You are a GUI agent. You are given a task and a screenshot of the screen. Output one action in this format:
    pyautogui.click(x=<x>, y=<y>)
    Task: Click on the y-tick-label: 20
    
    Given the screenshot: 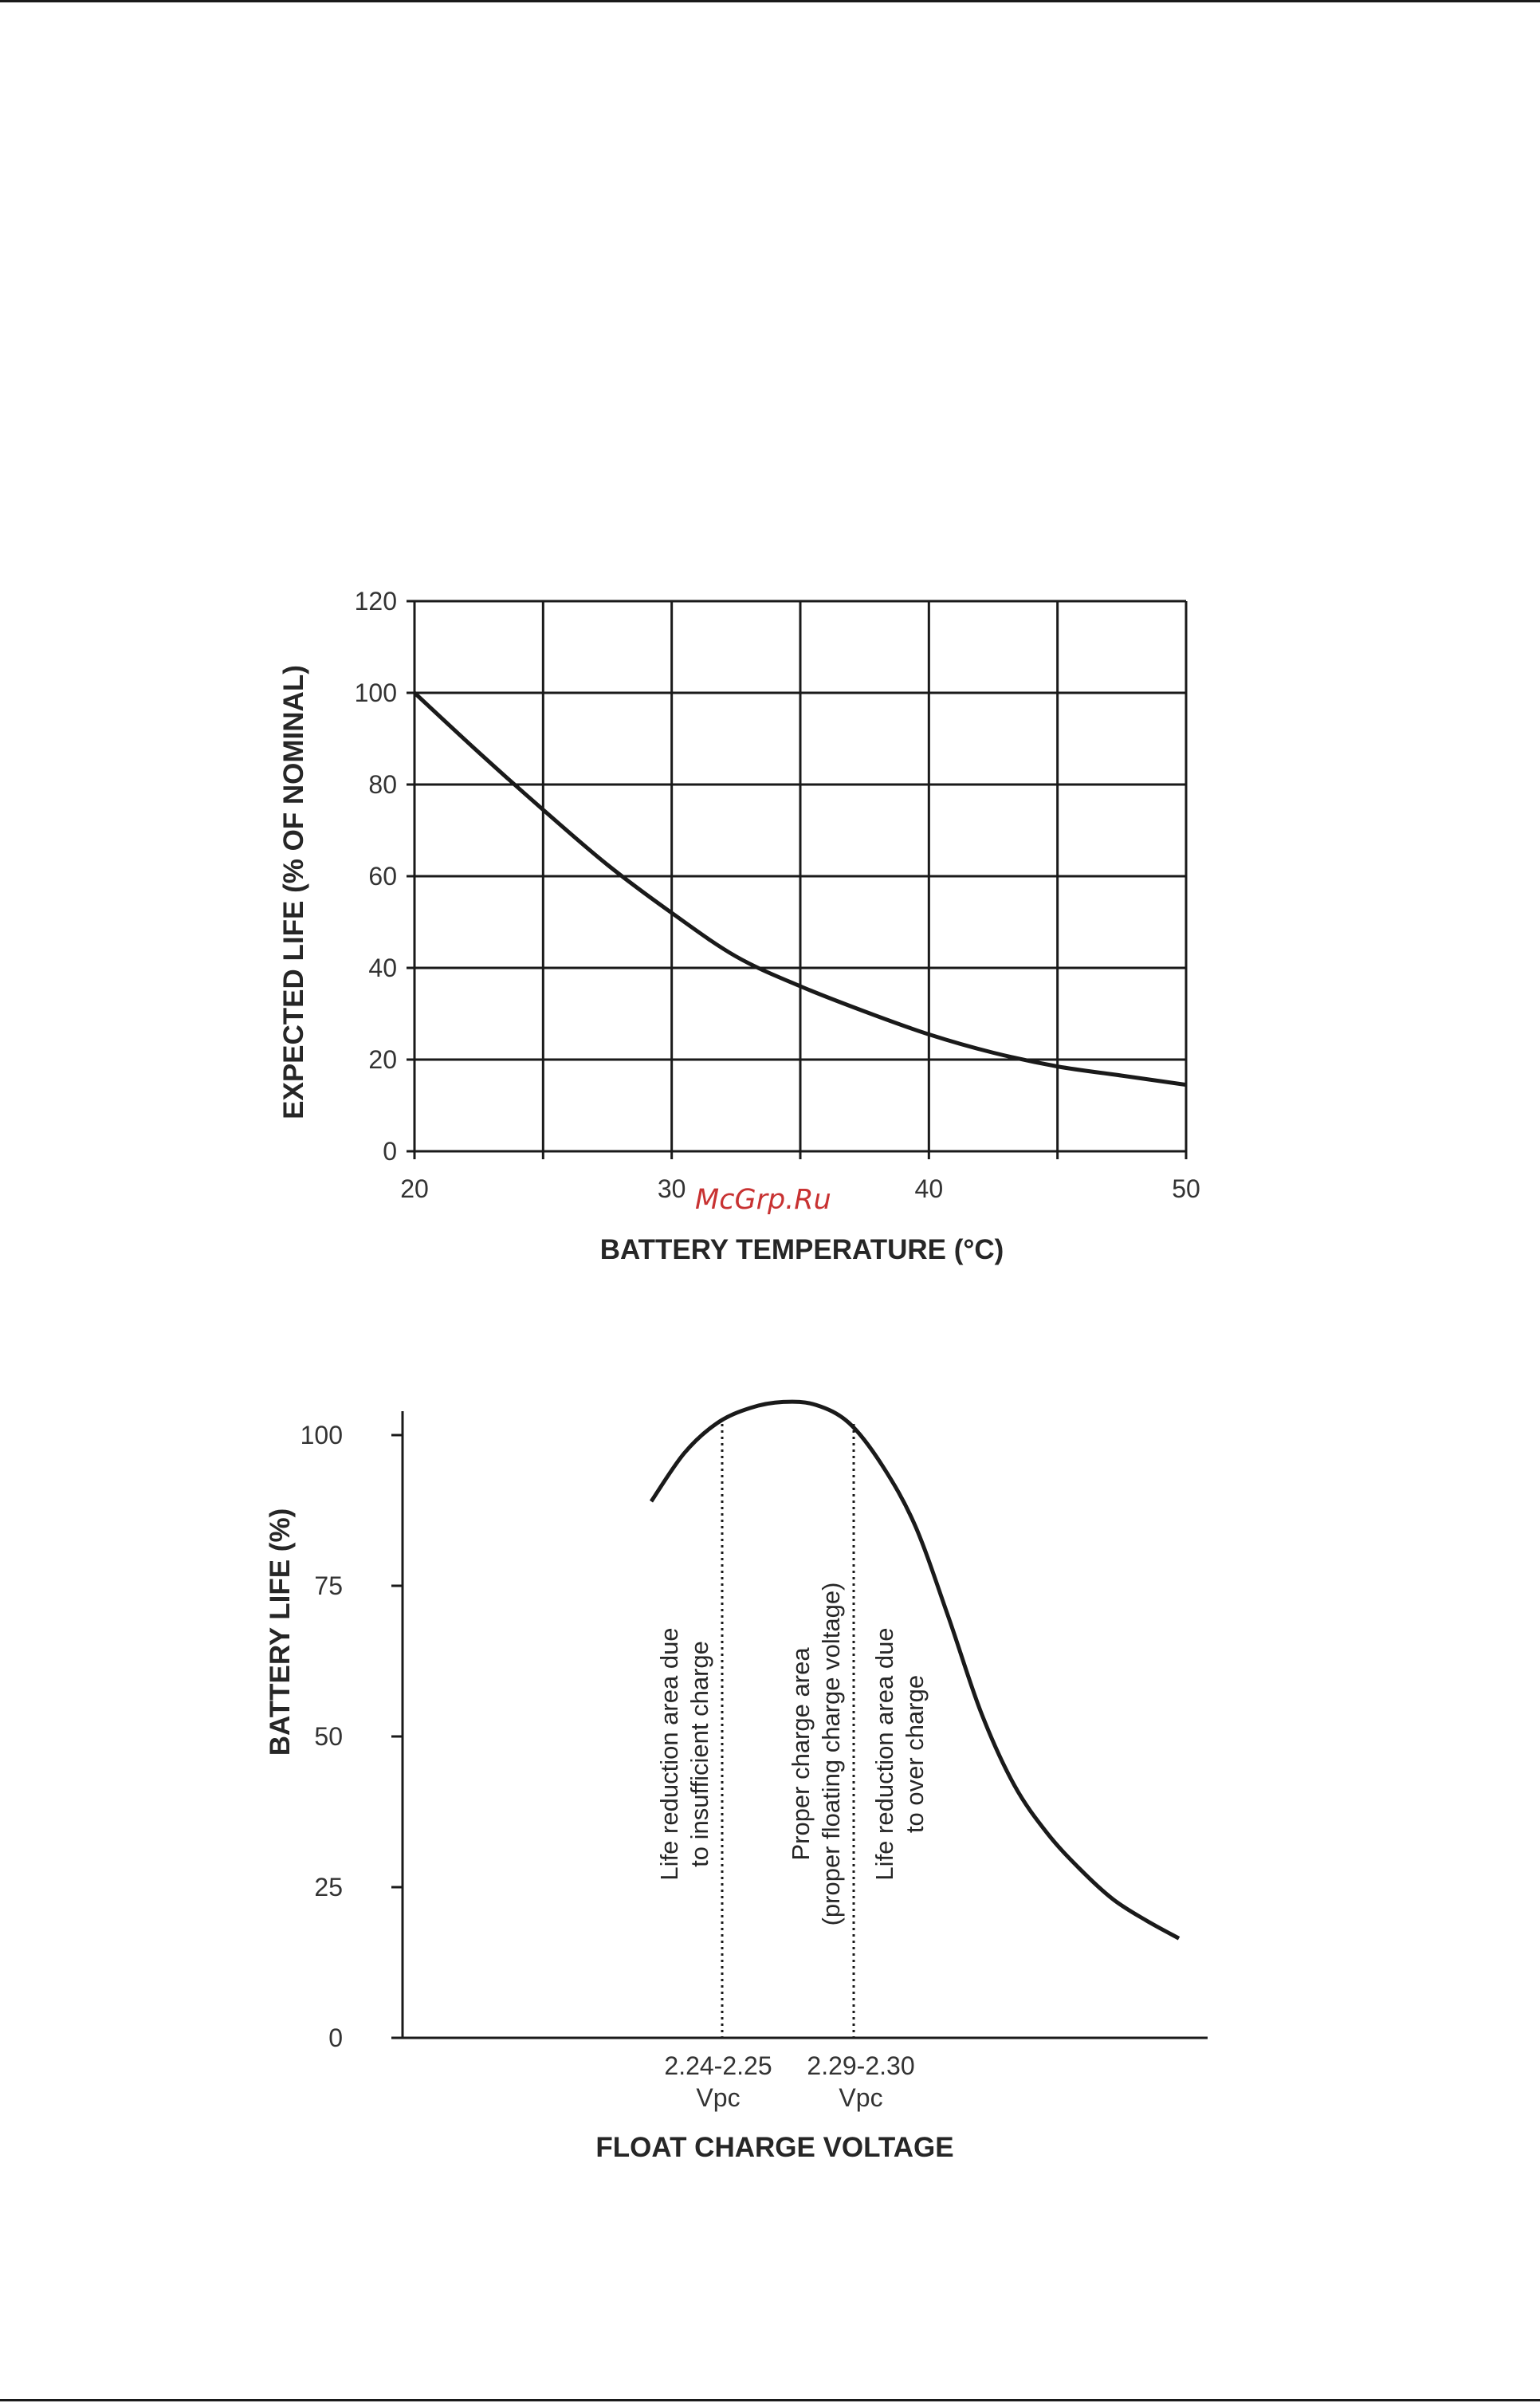 What is the action you would take?
    pyautogui.click(x=382, y=1059)
    